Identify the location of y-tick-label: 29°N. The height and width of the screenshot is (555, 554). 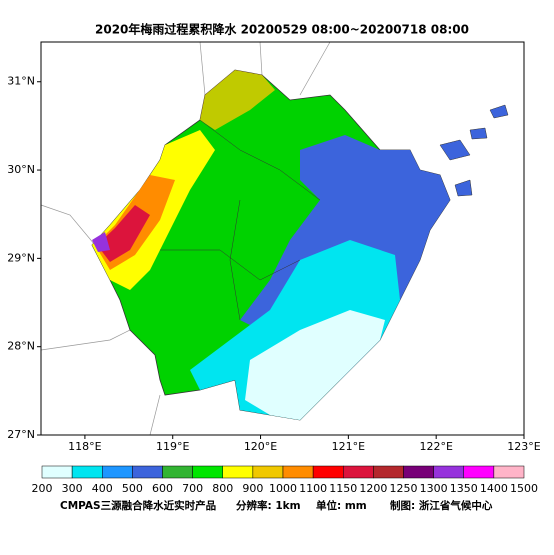
(21, 257).